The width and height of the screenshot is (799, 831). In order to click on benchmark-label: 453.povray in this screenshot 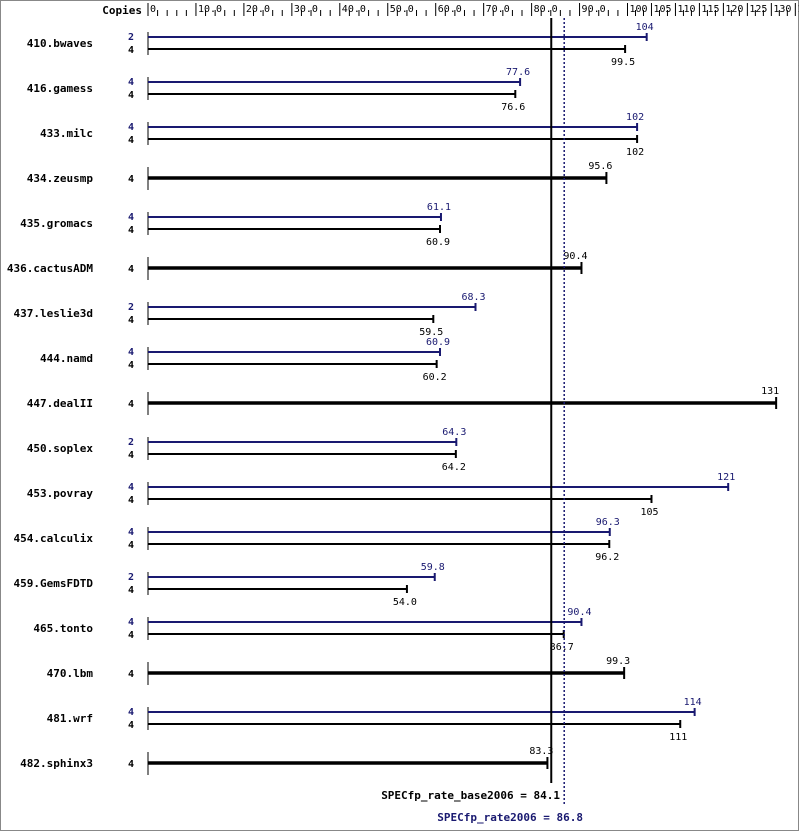, I will do `click(60, 493)`.